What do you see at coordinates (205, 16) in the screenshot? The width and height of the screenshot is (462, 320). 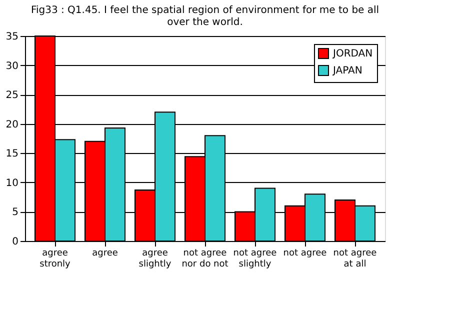 I see `chart-title: Fig33 : Q1.45. I feel the spatial region of environment for me to be all over the world.` at bounding box center [205, 16].